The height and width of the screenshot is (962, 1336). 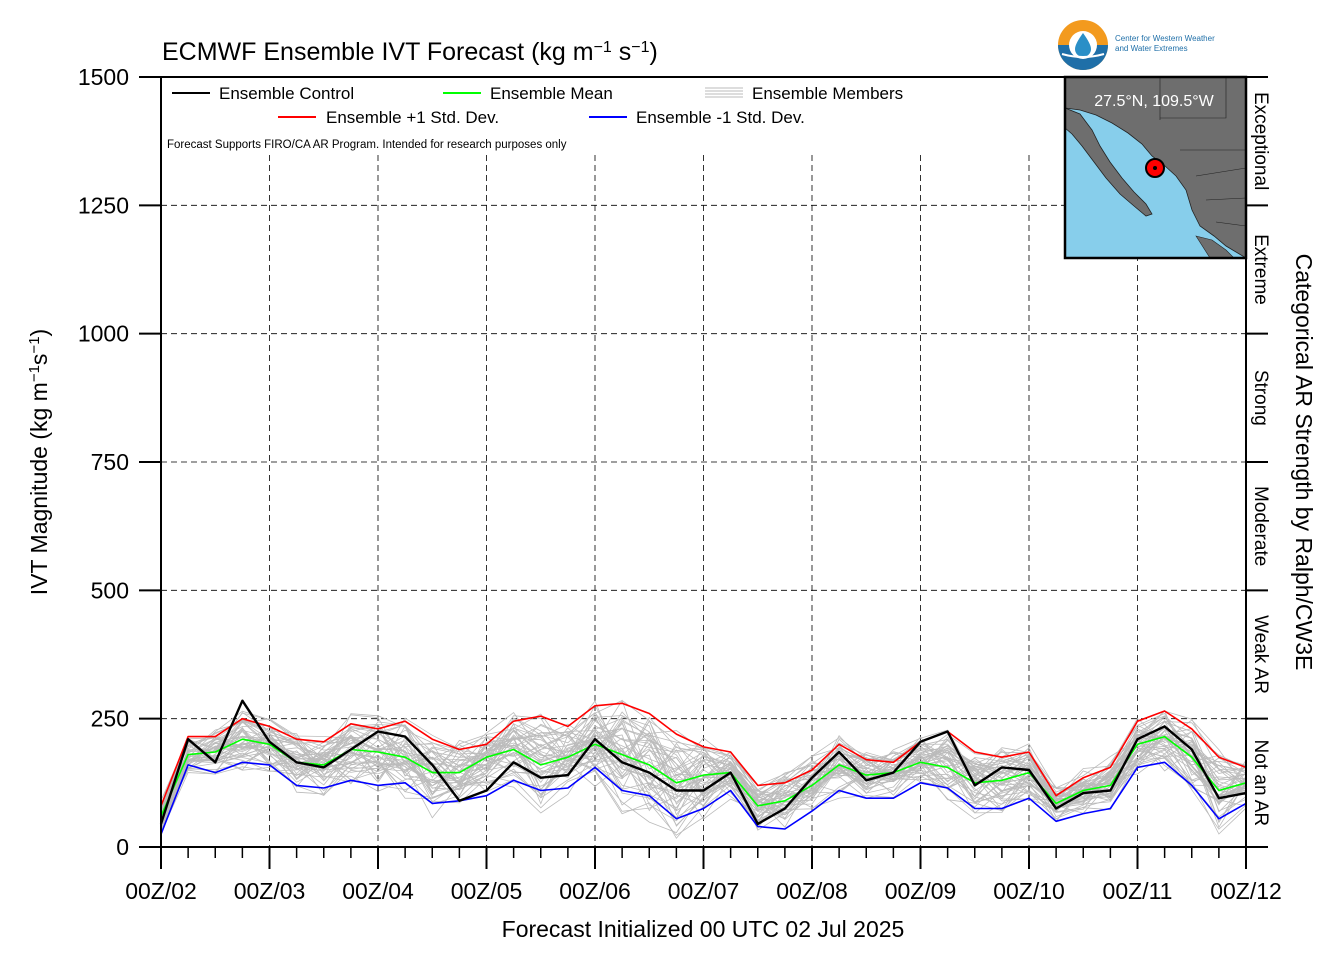 What do you see at coordinates (378, 891) in the screenshot?
I see `x-tick-label: 00Z/04` at bounding box center [378, 891].